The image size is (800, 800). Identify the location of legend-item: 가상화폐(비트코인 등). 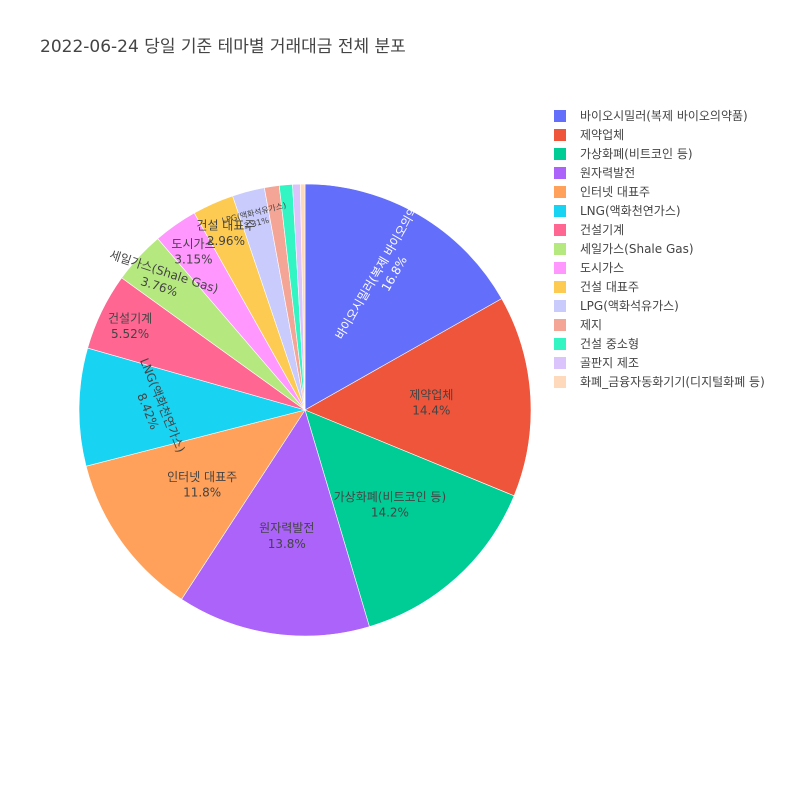
(659, 153).